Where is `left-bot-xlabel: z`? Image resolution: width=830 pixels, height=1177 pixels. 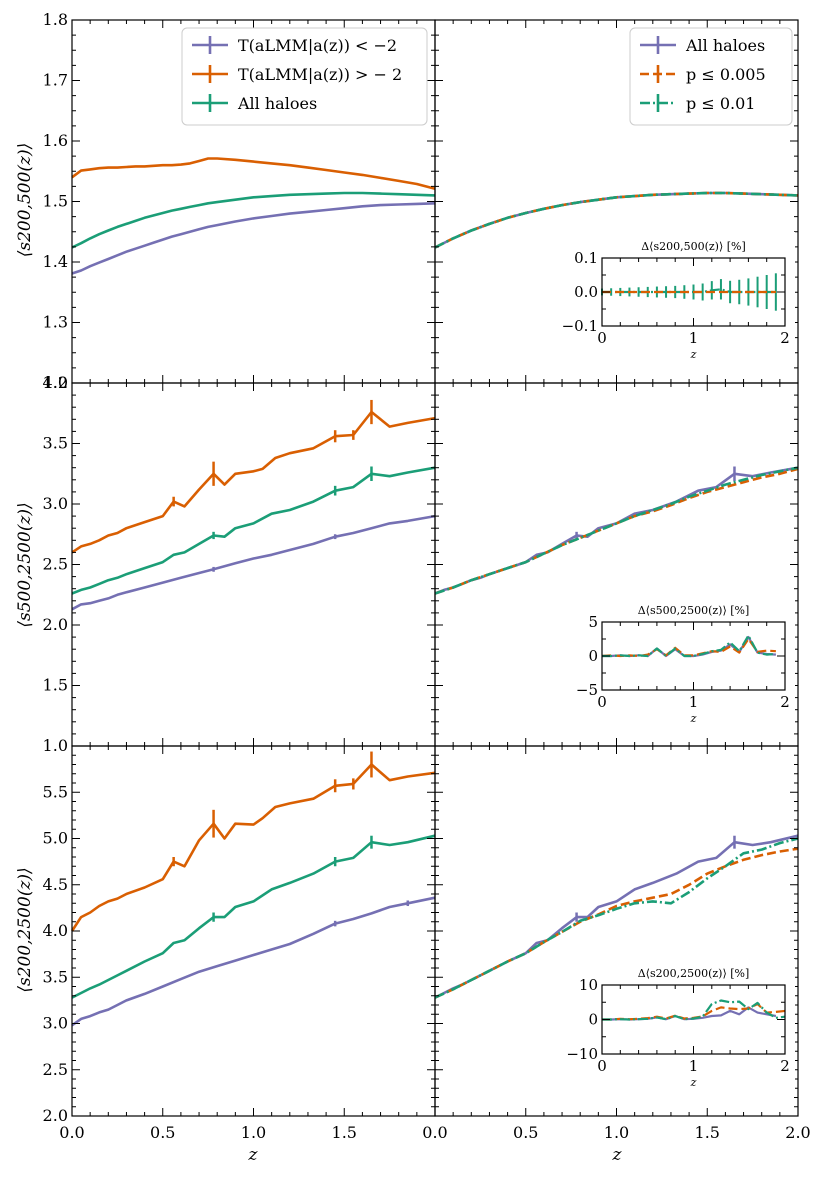 left-bot-xlabel: z is located at coordinates (253, 1155).